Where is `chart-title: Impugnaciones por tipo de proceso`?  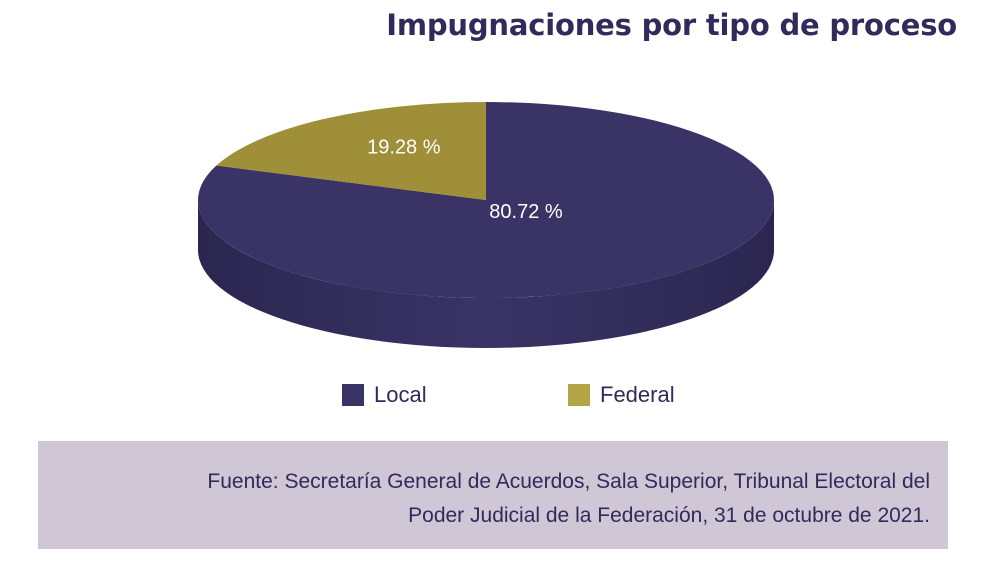 chart-title: Impugnaciones por tipo de proceso is located at coordinates (671, 25).